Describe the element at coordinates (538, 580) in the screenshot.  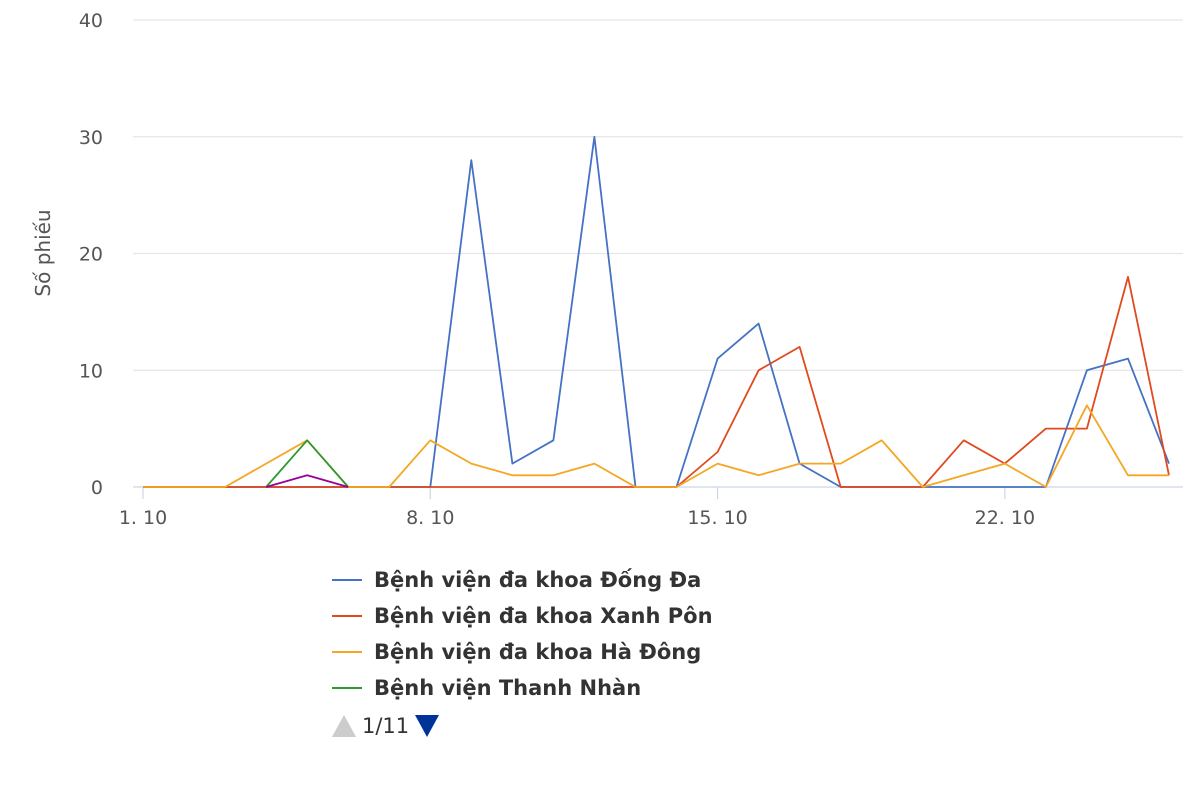
I see `legend-label: Bệnh viện đa khoa Đống Đa` at that location.